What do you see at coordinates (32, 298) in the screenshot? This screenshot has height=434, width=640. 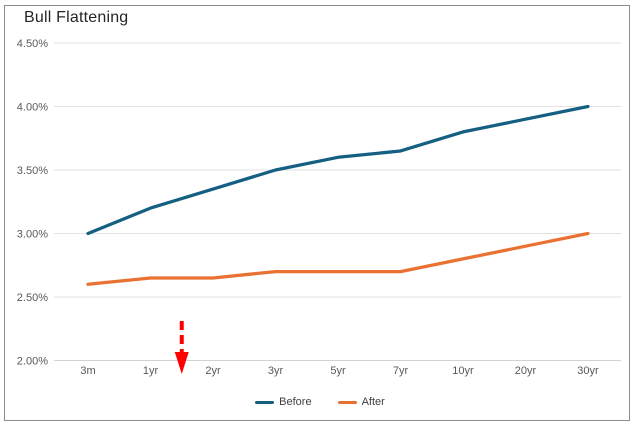 I see `y-axis-tick-label: 2.50%` at bounding box center [32, 298].